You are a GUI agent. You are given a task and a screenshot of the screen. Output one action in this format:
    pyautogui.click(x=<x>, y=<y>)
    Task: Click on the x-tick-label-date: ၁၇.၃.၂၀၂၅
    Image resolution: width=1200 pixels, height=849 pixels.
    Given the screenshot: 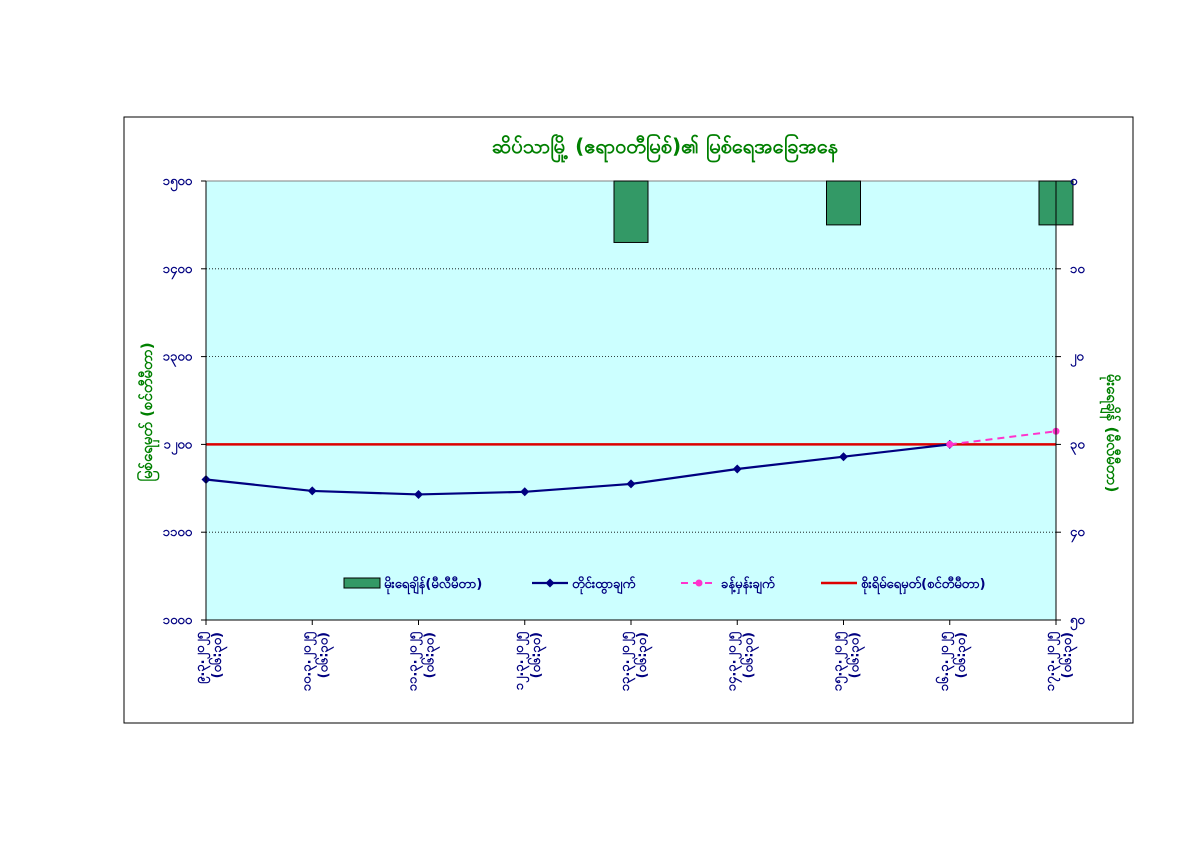 What is the action you would take?
    pyautogui.click(x=1052, y=661)
    